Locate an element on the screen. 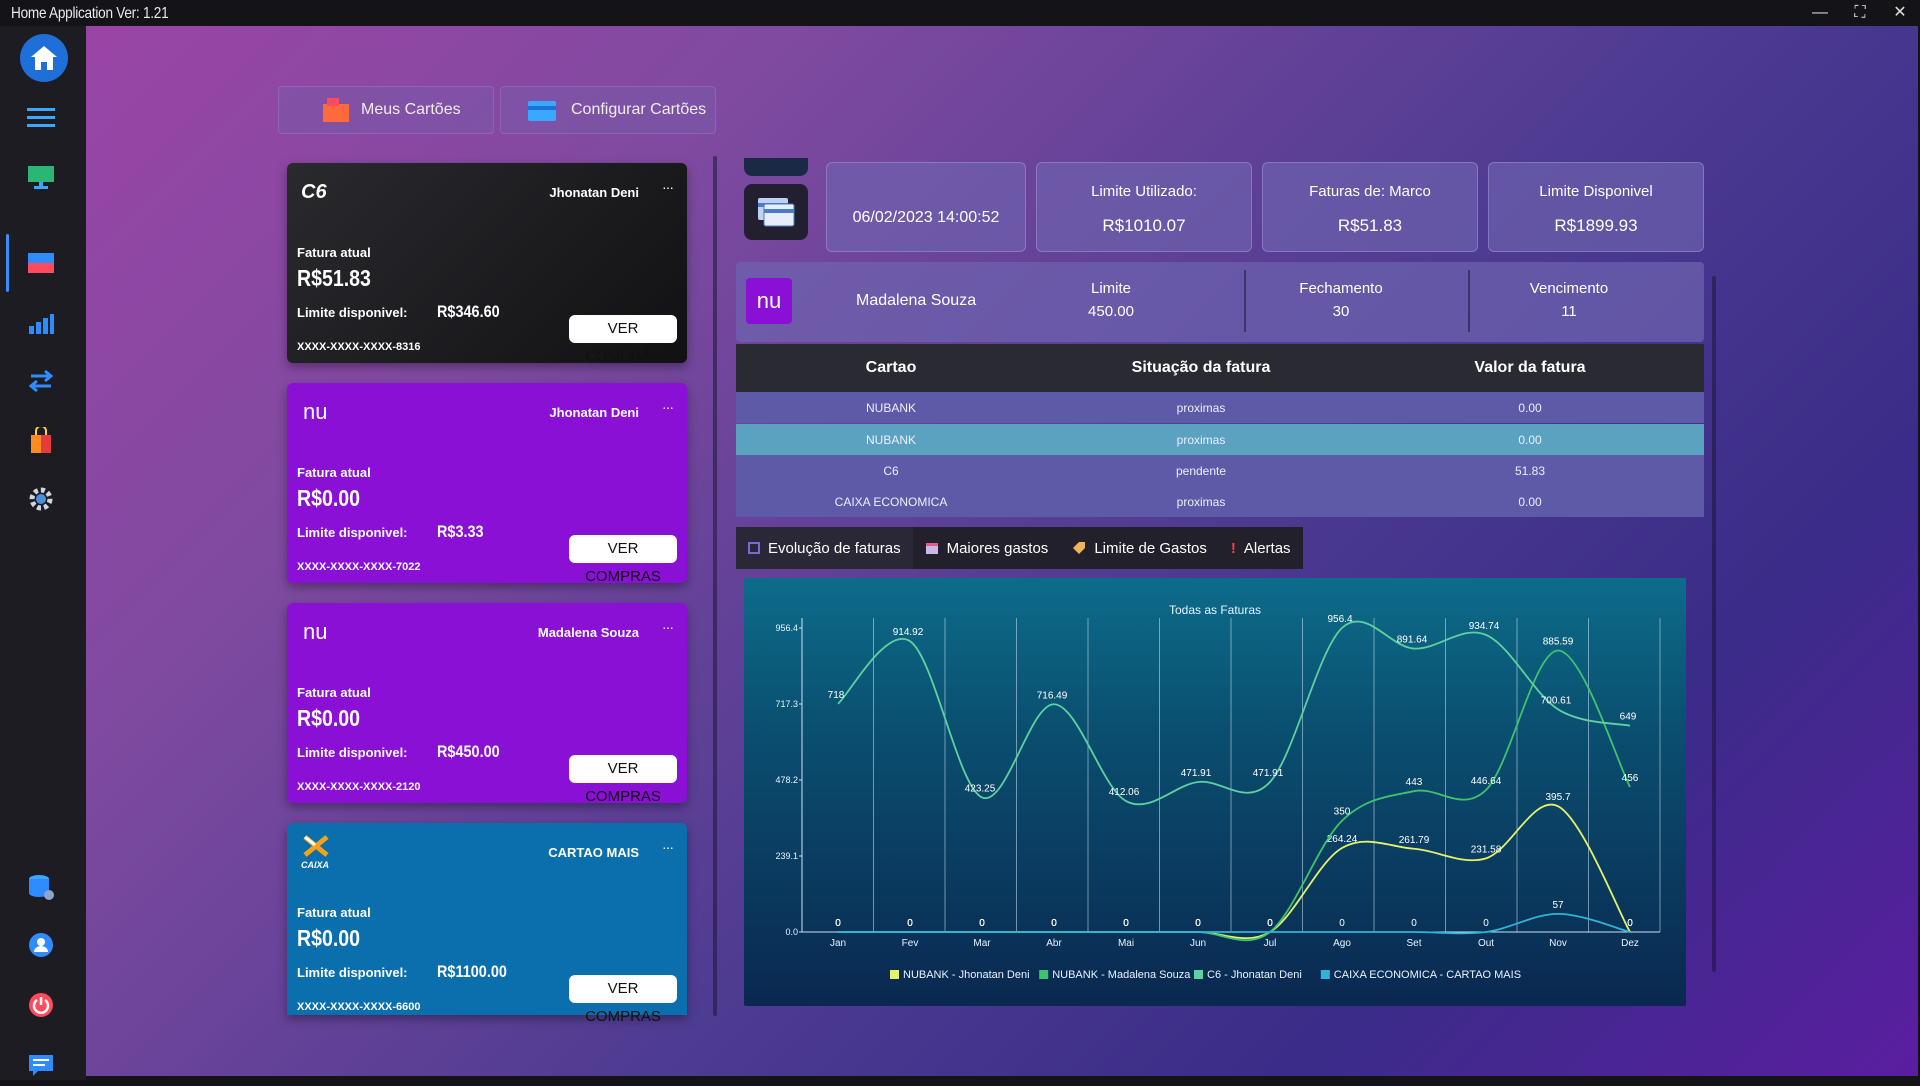 The image size is (1920, 1086). table-row: C6 pendente 51.83 is located at coordinates (1220, 470).